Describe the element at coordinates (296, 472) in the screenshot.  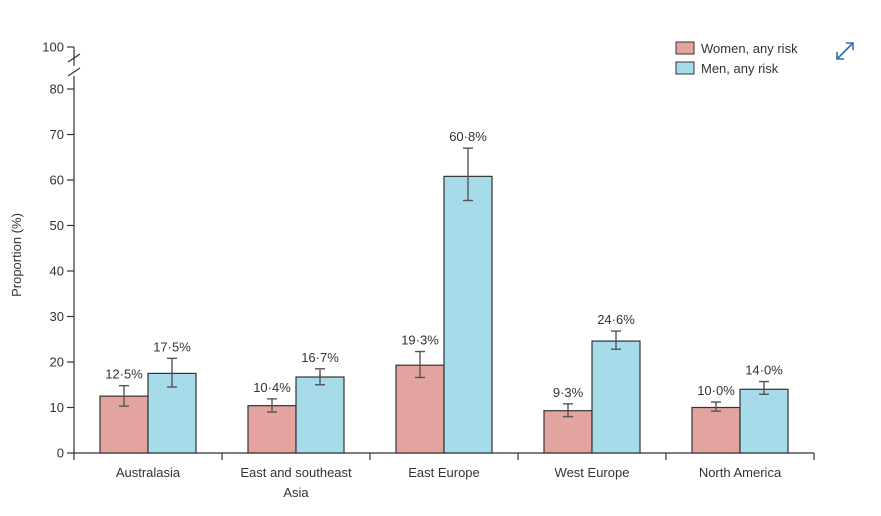
I see `x-category-label: East and southeast` at that location.